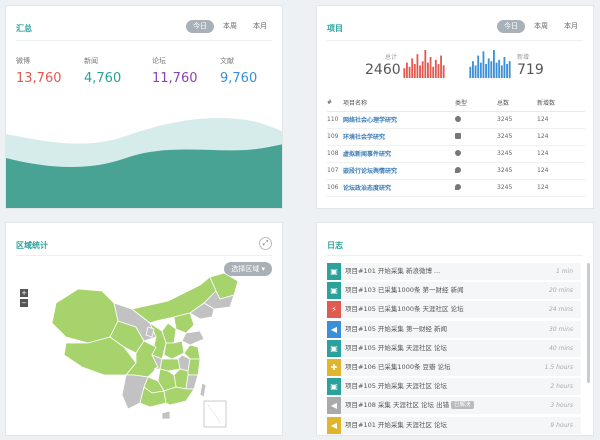 The width and height of the screenshot is (600, 440). I want to click on projects-tab-week: 本周, so click(541, 26).